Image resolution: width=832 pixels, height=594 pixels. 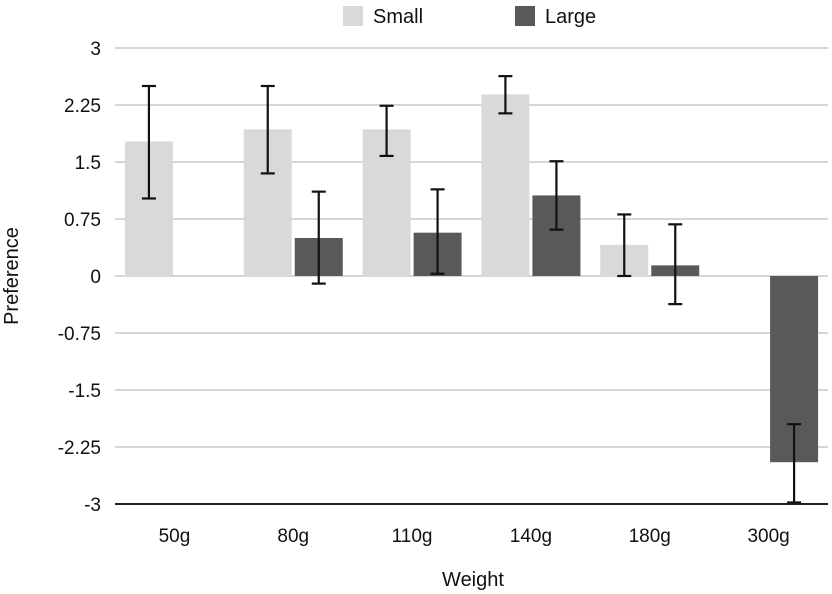 What do you see at coordinates (353, 16) in the screenshot?
I see `legend-swatch-small` at bounding box center [353, 16].